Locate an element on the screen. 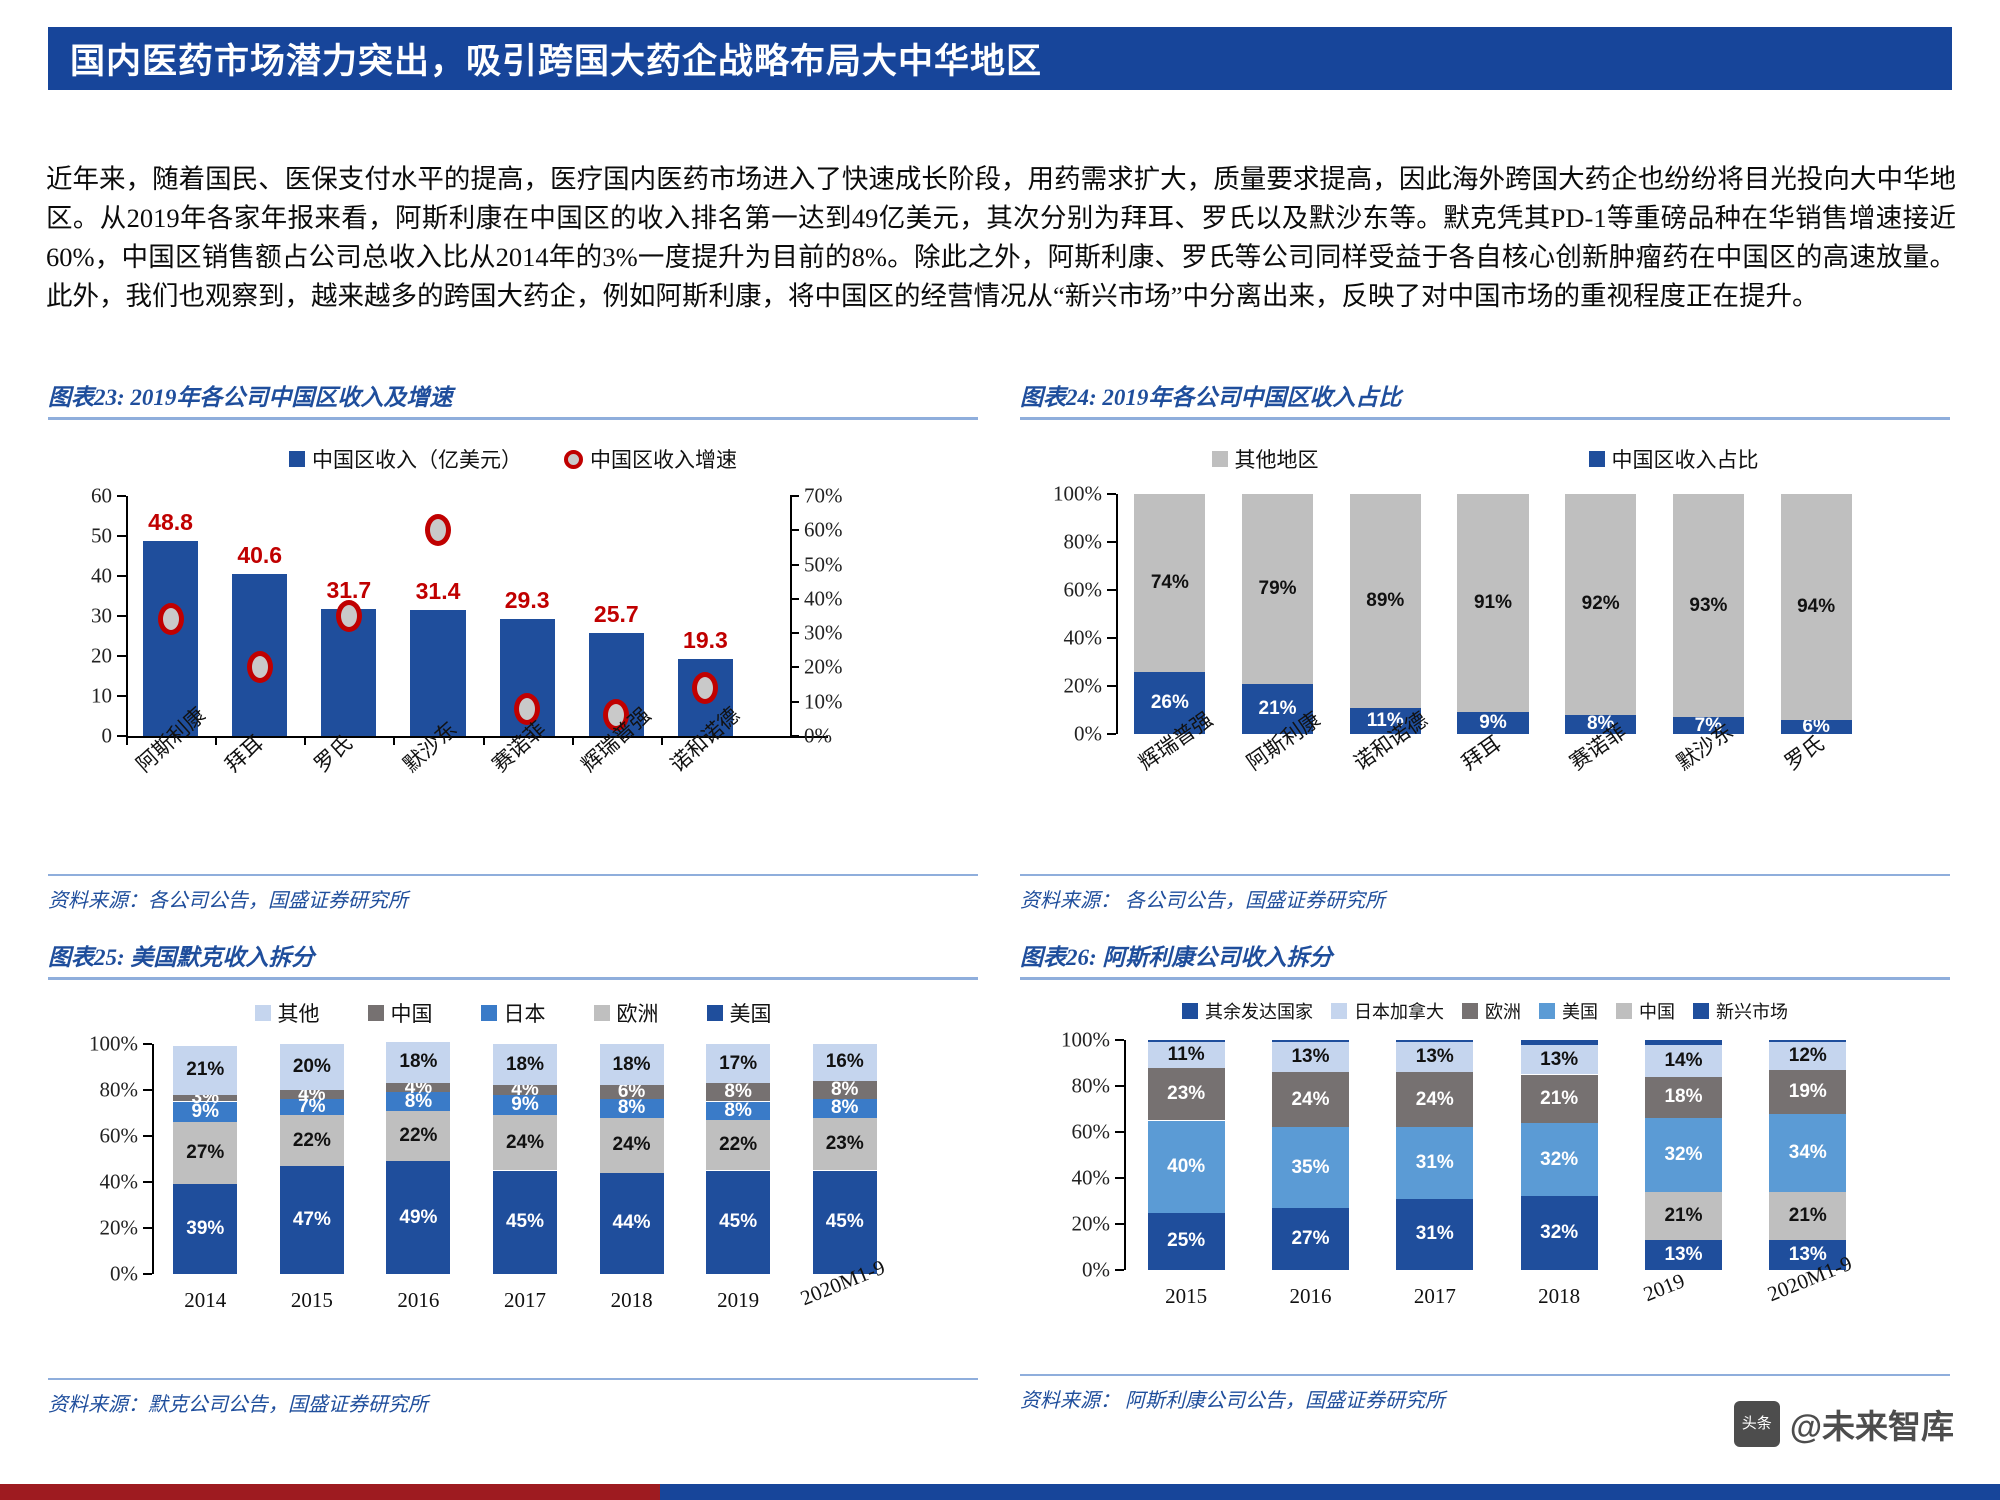 The image size is (2000, 1500). y-tick-label-left: 20 is located at coordinates (101, 655).